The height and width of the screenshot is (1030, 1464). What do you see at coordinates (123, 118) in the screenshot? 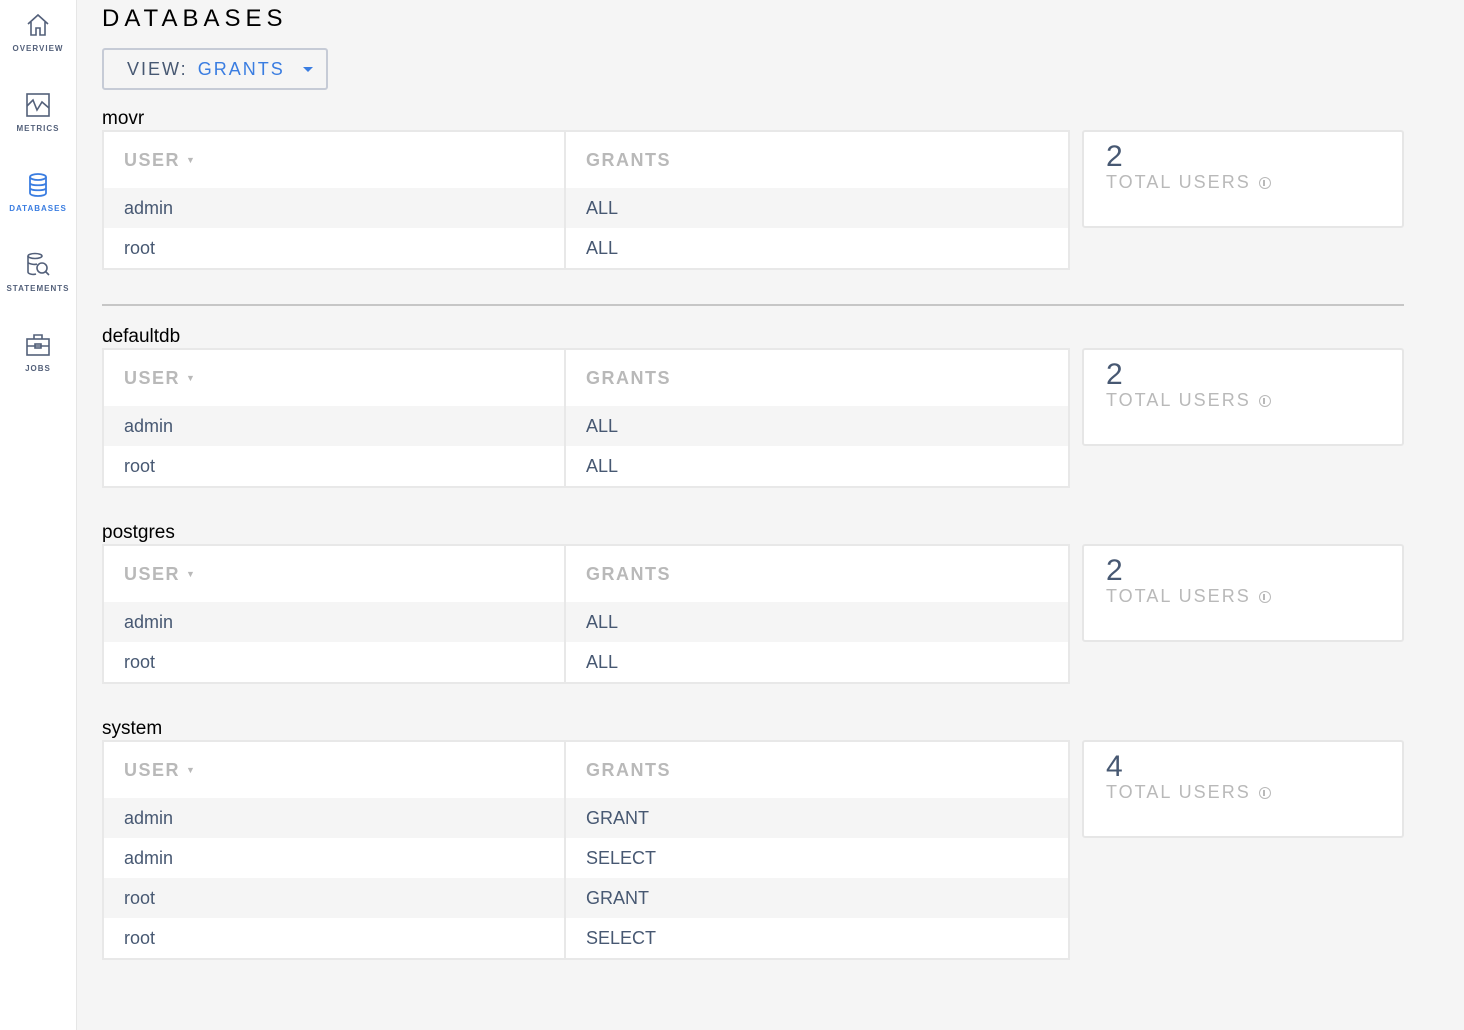
I see `database-name: movr` at bounding box center [123, 118].